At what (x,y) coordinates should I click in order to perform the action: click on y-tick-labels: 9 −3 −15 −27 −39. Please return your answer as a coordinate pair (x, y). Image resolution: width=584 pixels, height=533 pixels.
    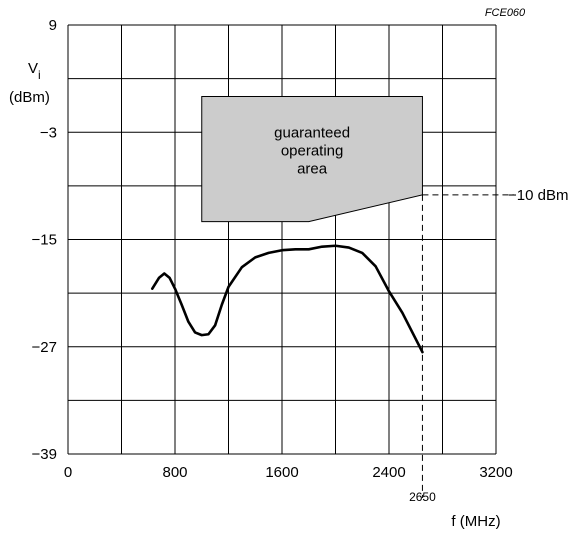
    Looking at the image, I should click on (44, 240).